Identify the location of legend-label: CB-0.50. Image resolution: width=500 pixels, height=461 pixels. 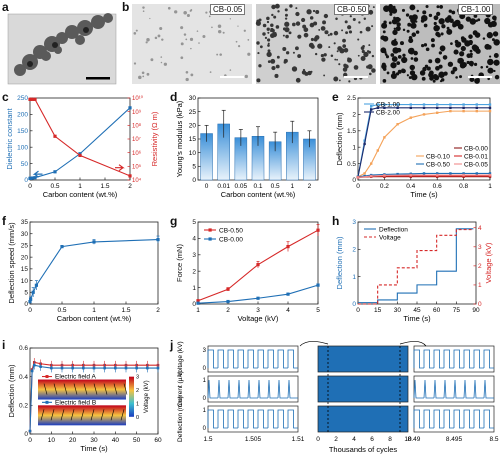
(231, 230).